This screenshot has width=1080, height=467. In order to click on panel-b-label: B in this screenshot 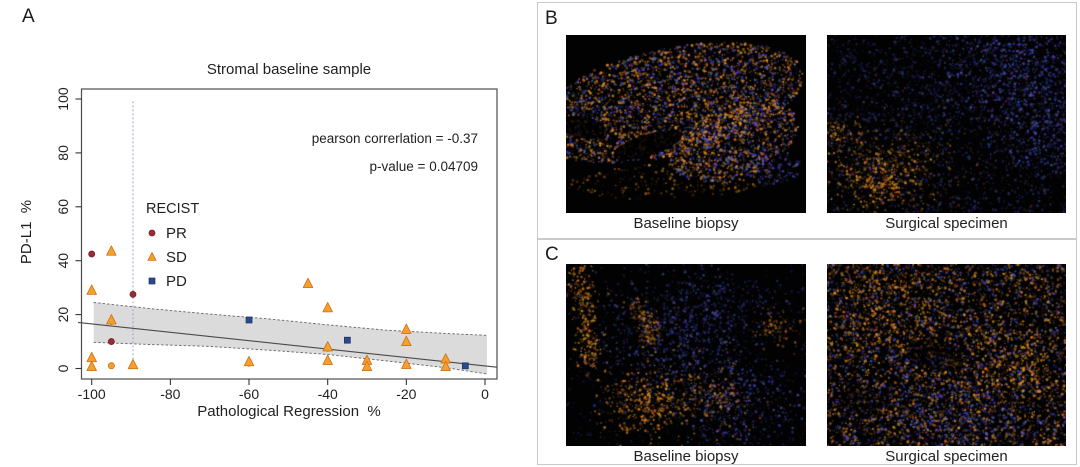, I will do `click(551, 18)`.